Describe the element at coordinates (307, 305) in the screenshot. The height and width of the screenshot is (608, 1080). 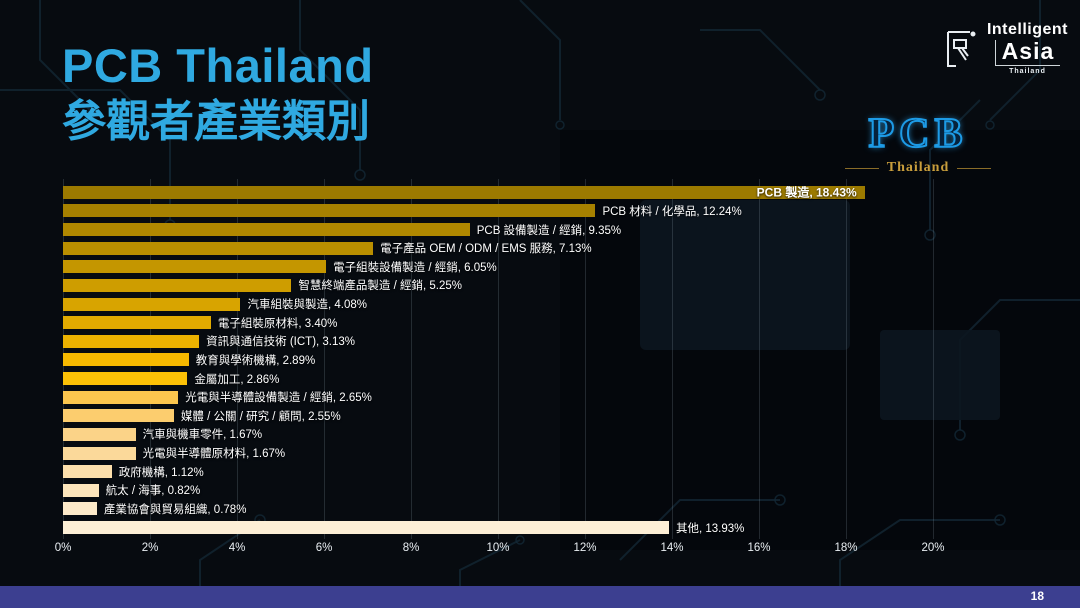
I see `bar-label: 汽車組裝與製造, 4.08%` at that location.